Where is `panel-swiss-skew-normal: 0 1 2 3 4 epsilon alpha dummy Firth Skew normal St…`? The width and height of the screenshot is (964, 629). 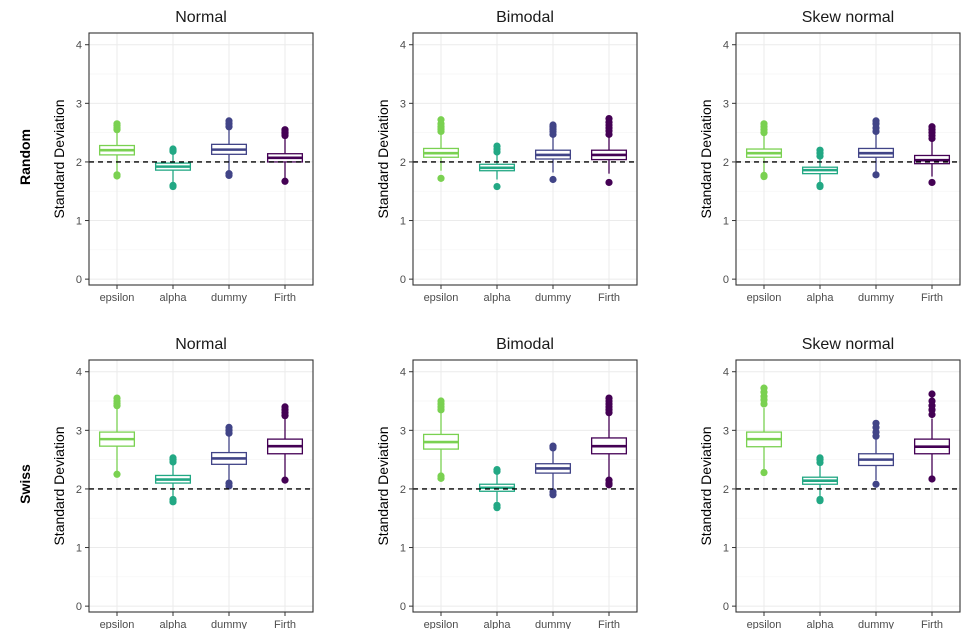
panel-swiss-skew-normal: 0 1 2 3 4 epsilon alpha dummy Firth Skew normal St… is located at coordinates (829, 482).